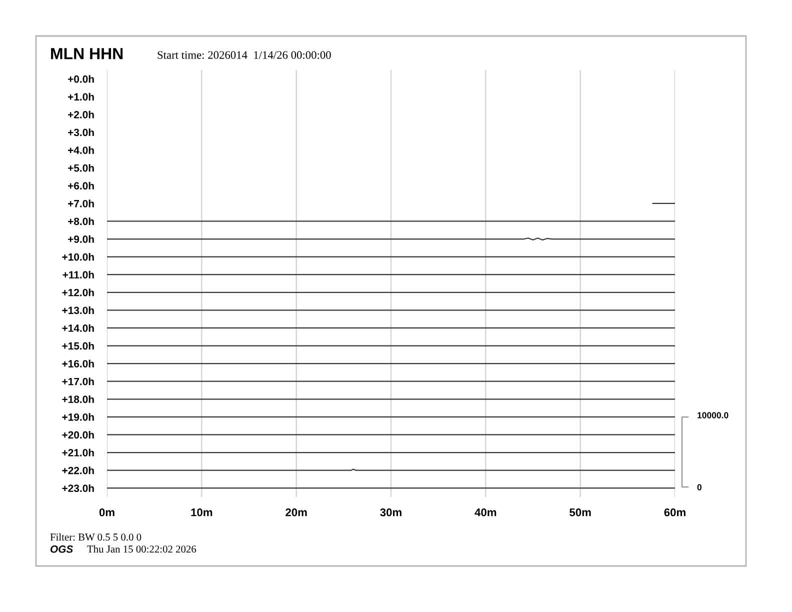  What do you see at coordinates (62, 549) in the screenshot?
I see `text: OGS` at bounding box center [62, 549].